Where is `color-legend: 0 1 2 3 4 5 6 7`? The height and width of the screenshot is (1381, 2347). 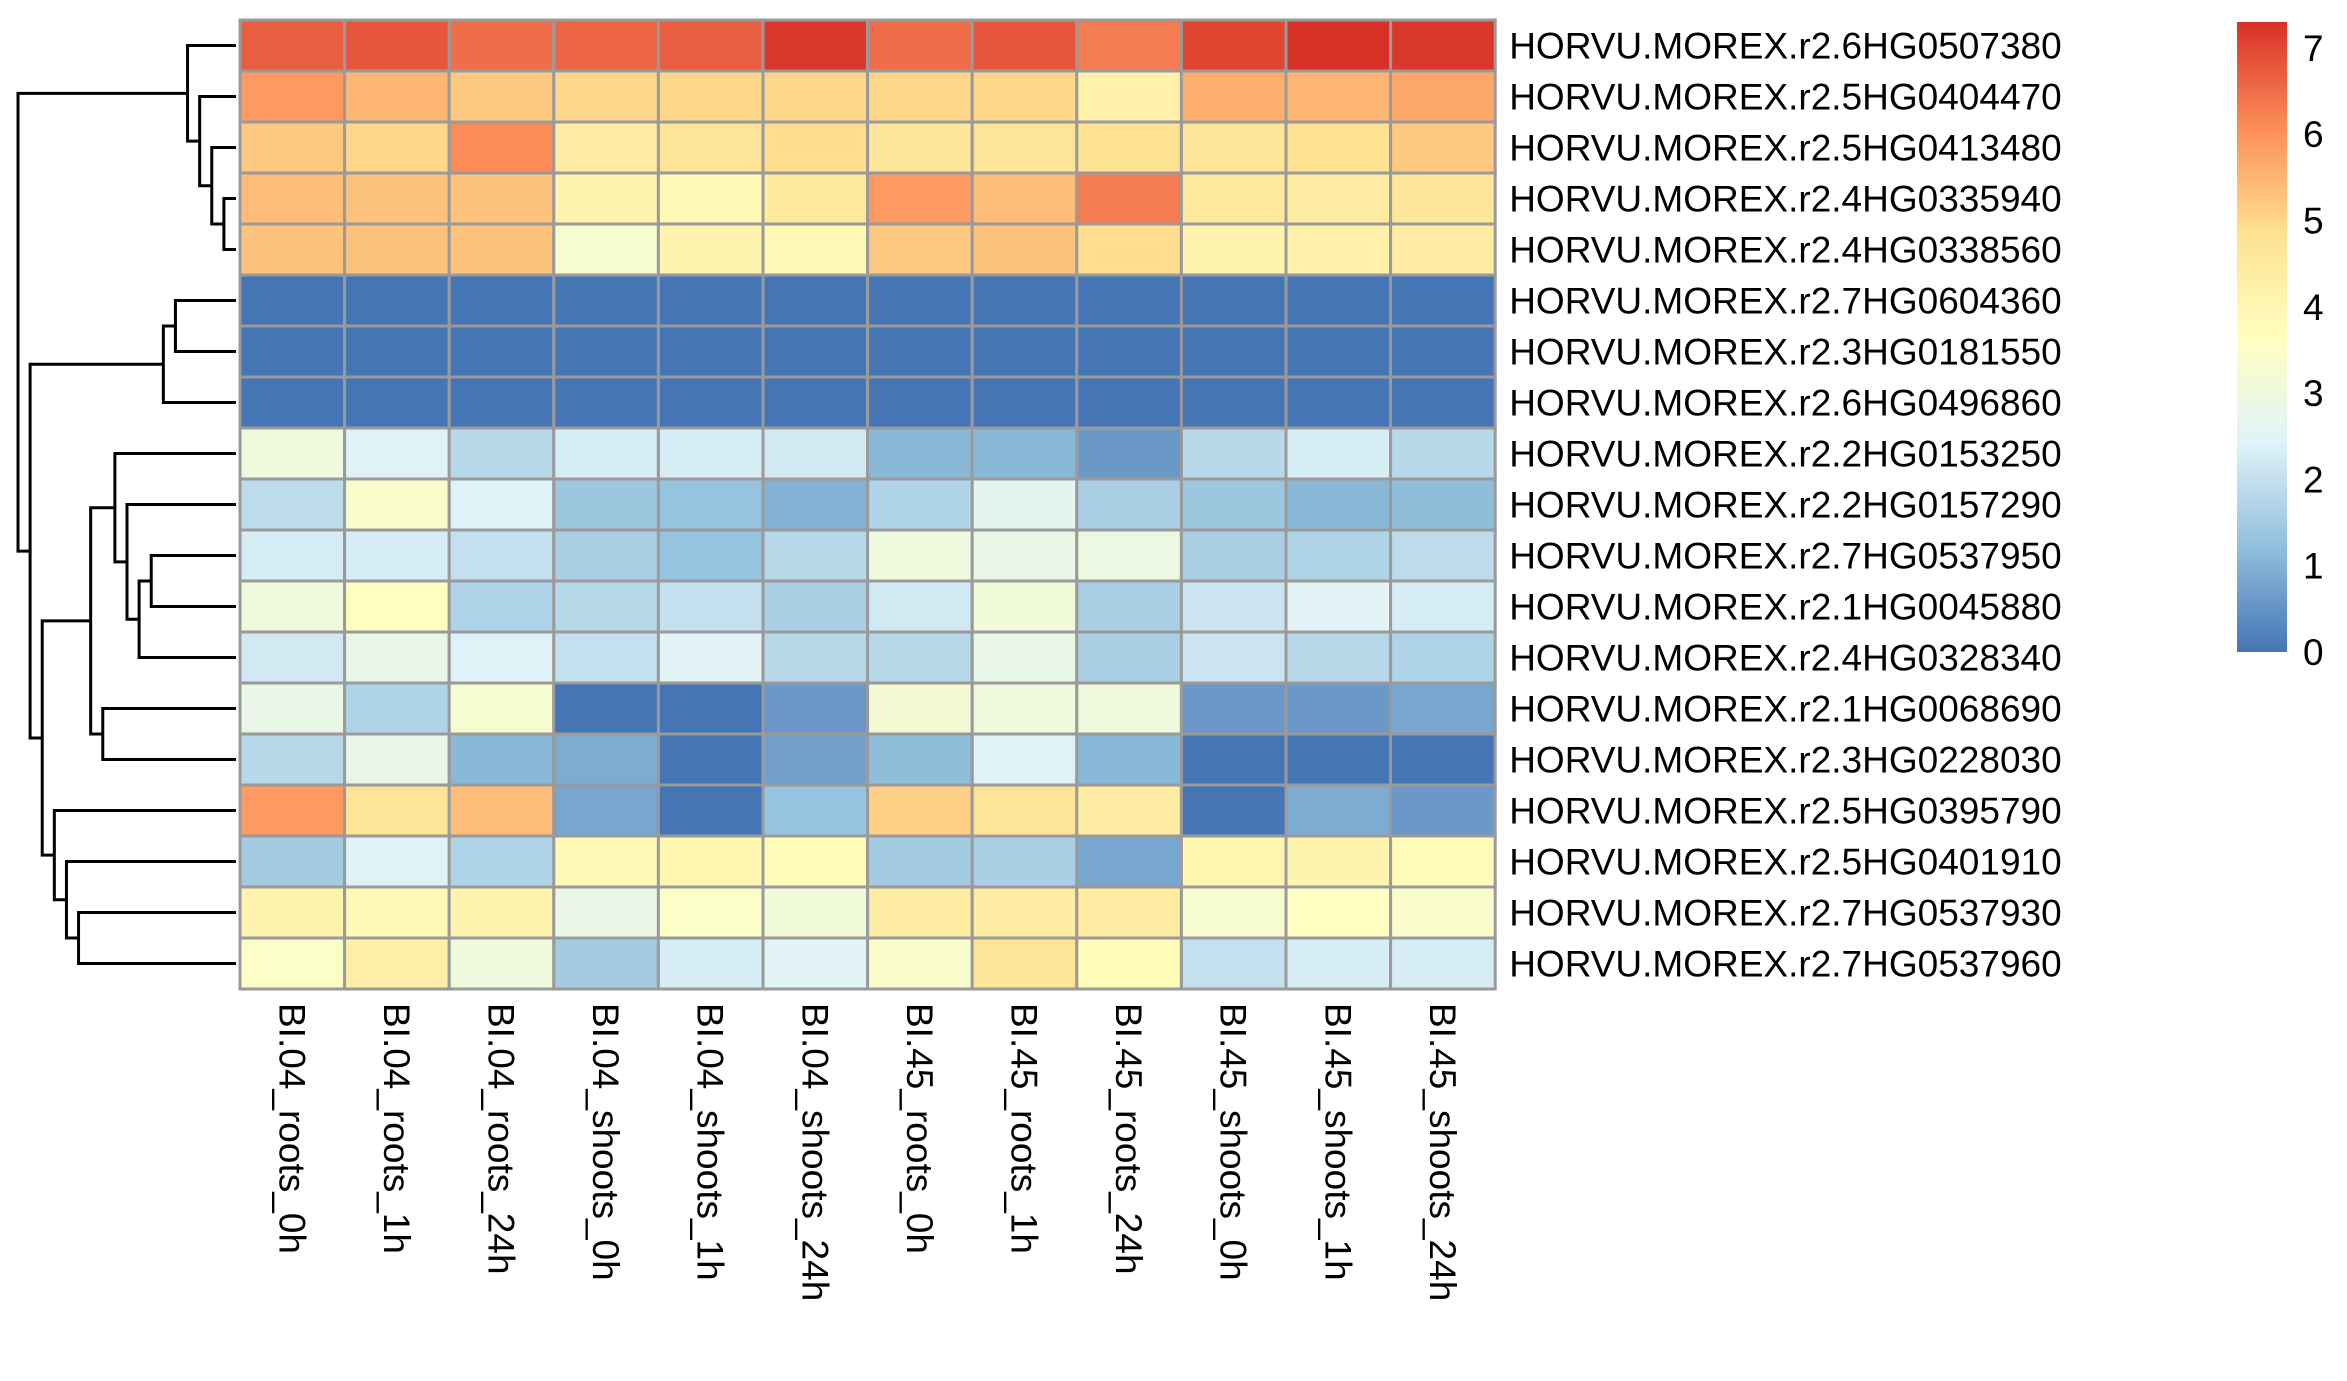
color-legend: 0 1 2 3 4 5 6 7 is located at coordinates (2280, 347).